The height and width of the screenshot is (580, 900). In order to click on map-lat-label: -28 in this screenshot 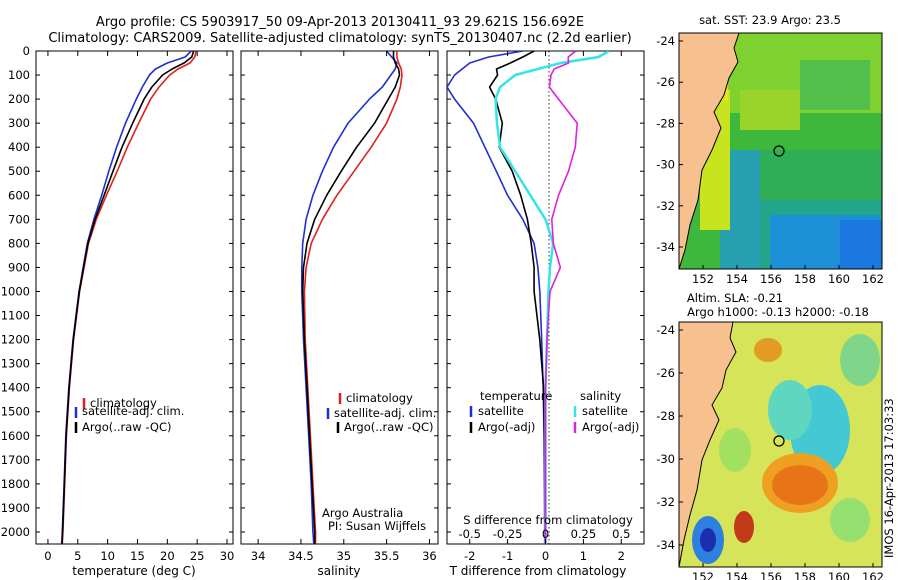, I will do `click(665, 416)`.